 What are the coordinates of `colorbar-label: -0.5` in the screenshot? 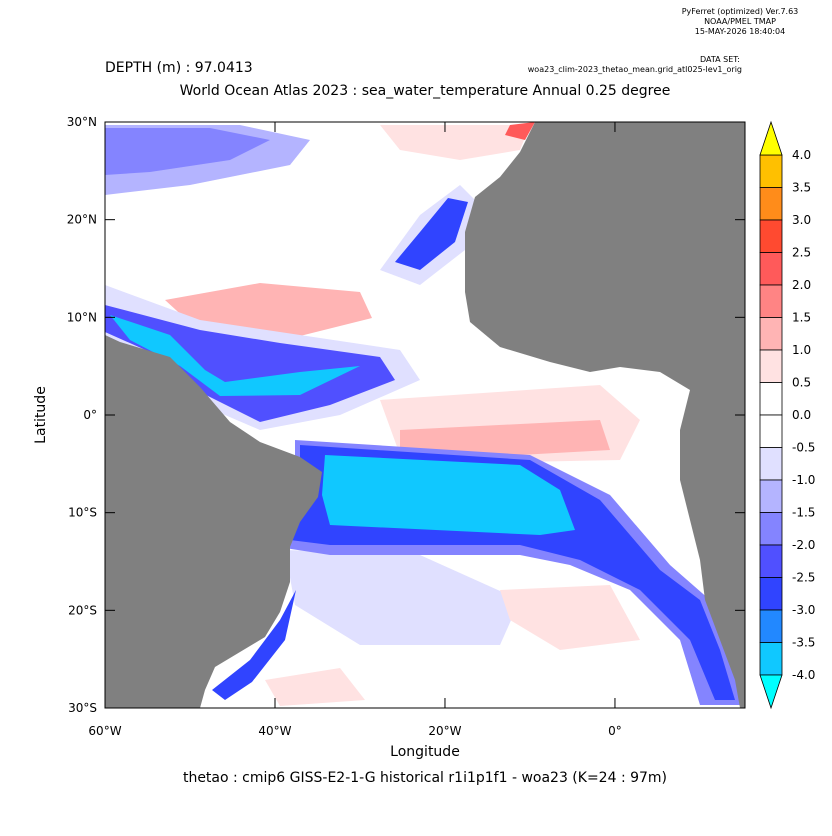 It's located at (803, 448).